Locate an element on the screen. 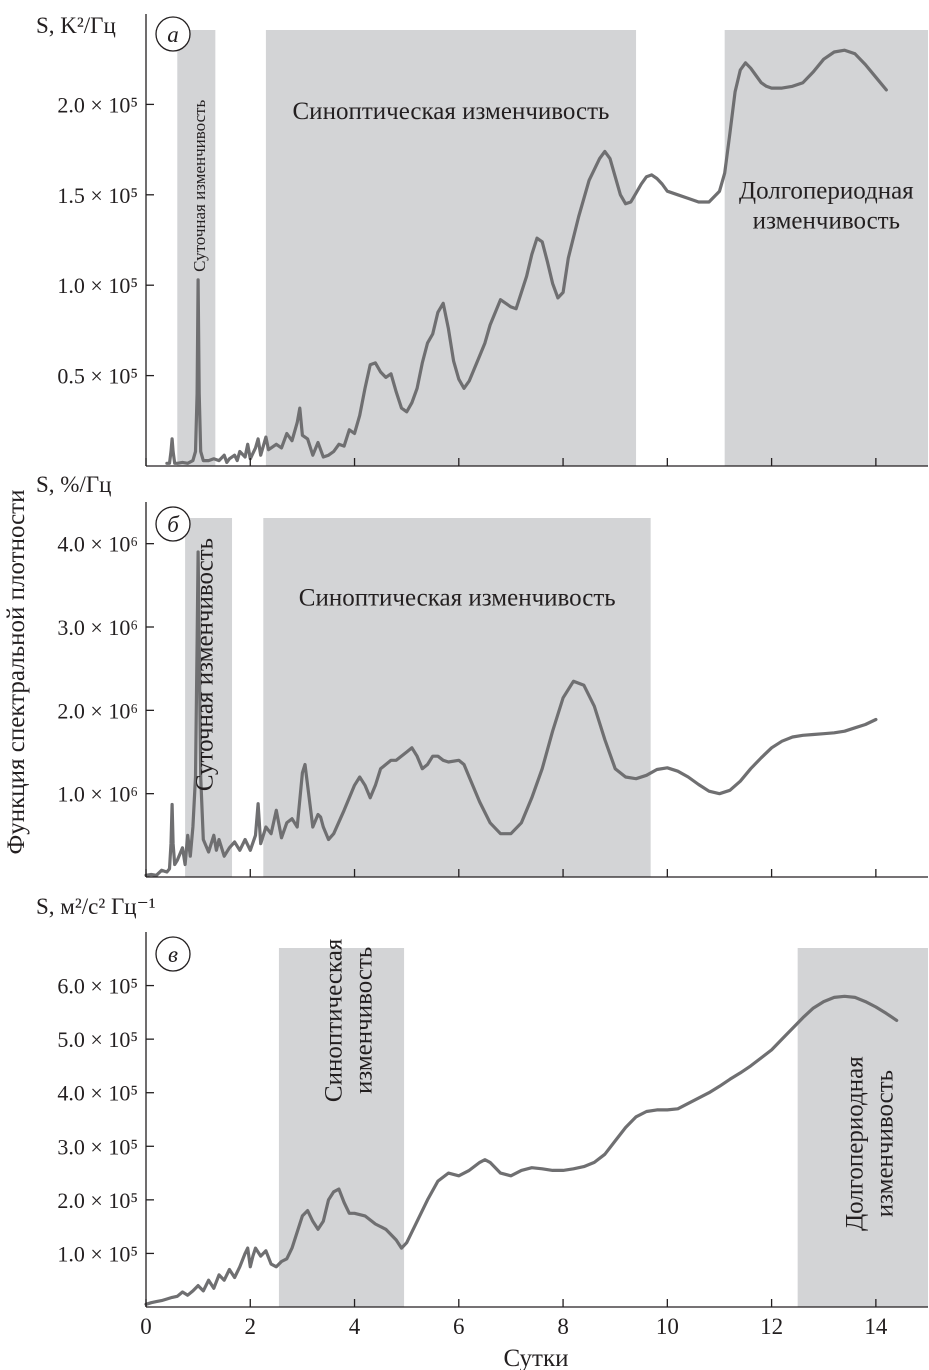  panel-y-axis-label: S, K²/Гц is located at coordinates (76, 25).